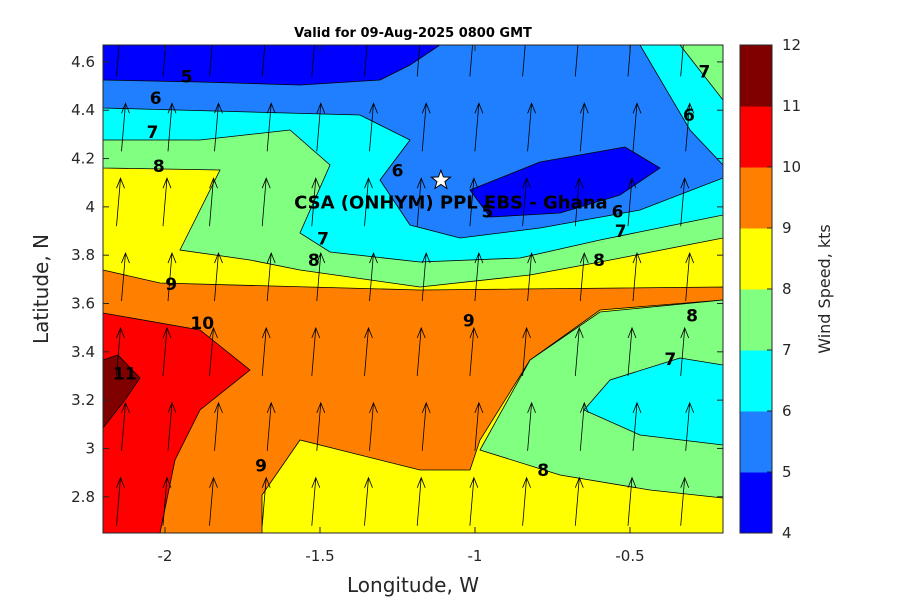  What do you see at coordinates (787, 289) in the screenshot?
I see `colorbar-tick-label: 8` at bounding box center [787, 289].